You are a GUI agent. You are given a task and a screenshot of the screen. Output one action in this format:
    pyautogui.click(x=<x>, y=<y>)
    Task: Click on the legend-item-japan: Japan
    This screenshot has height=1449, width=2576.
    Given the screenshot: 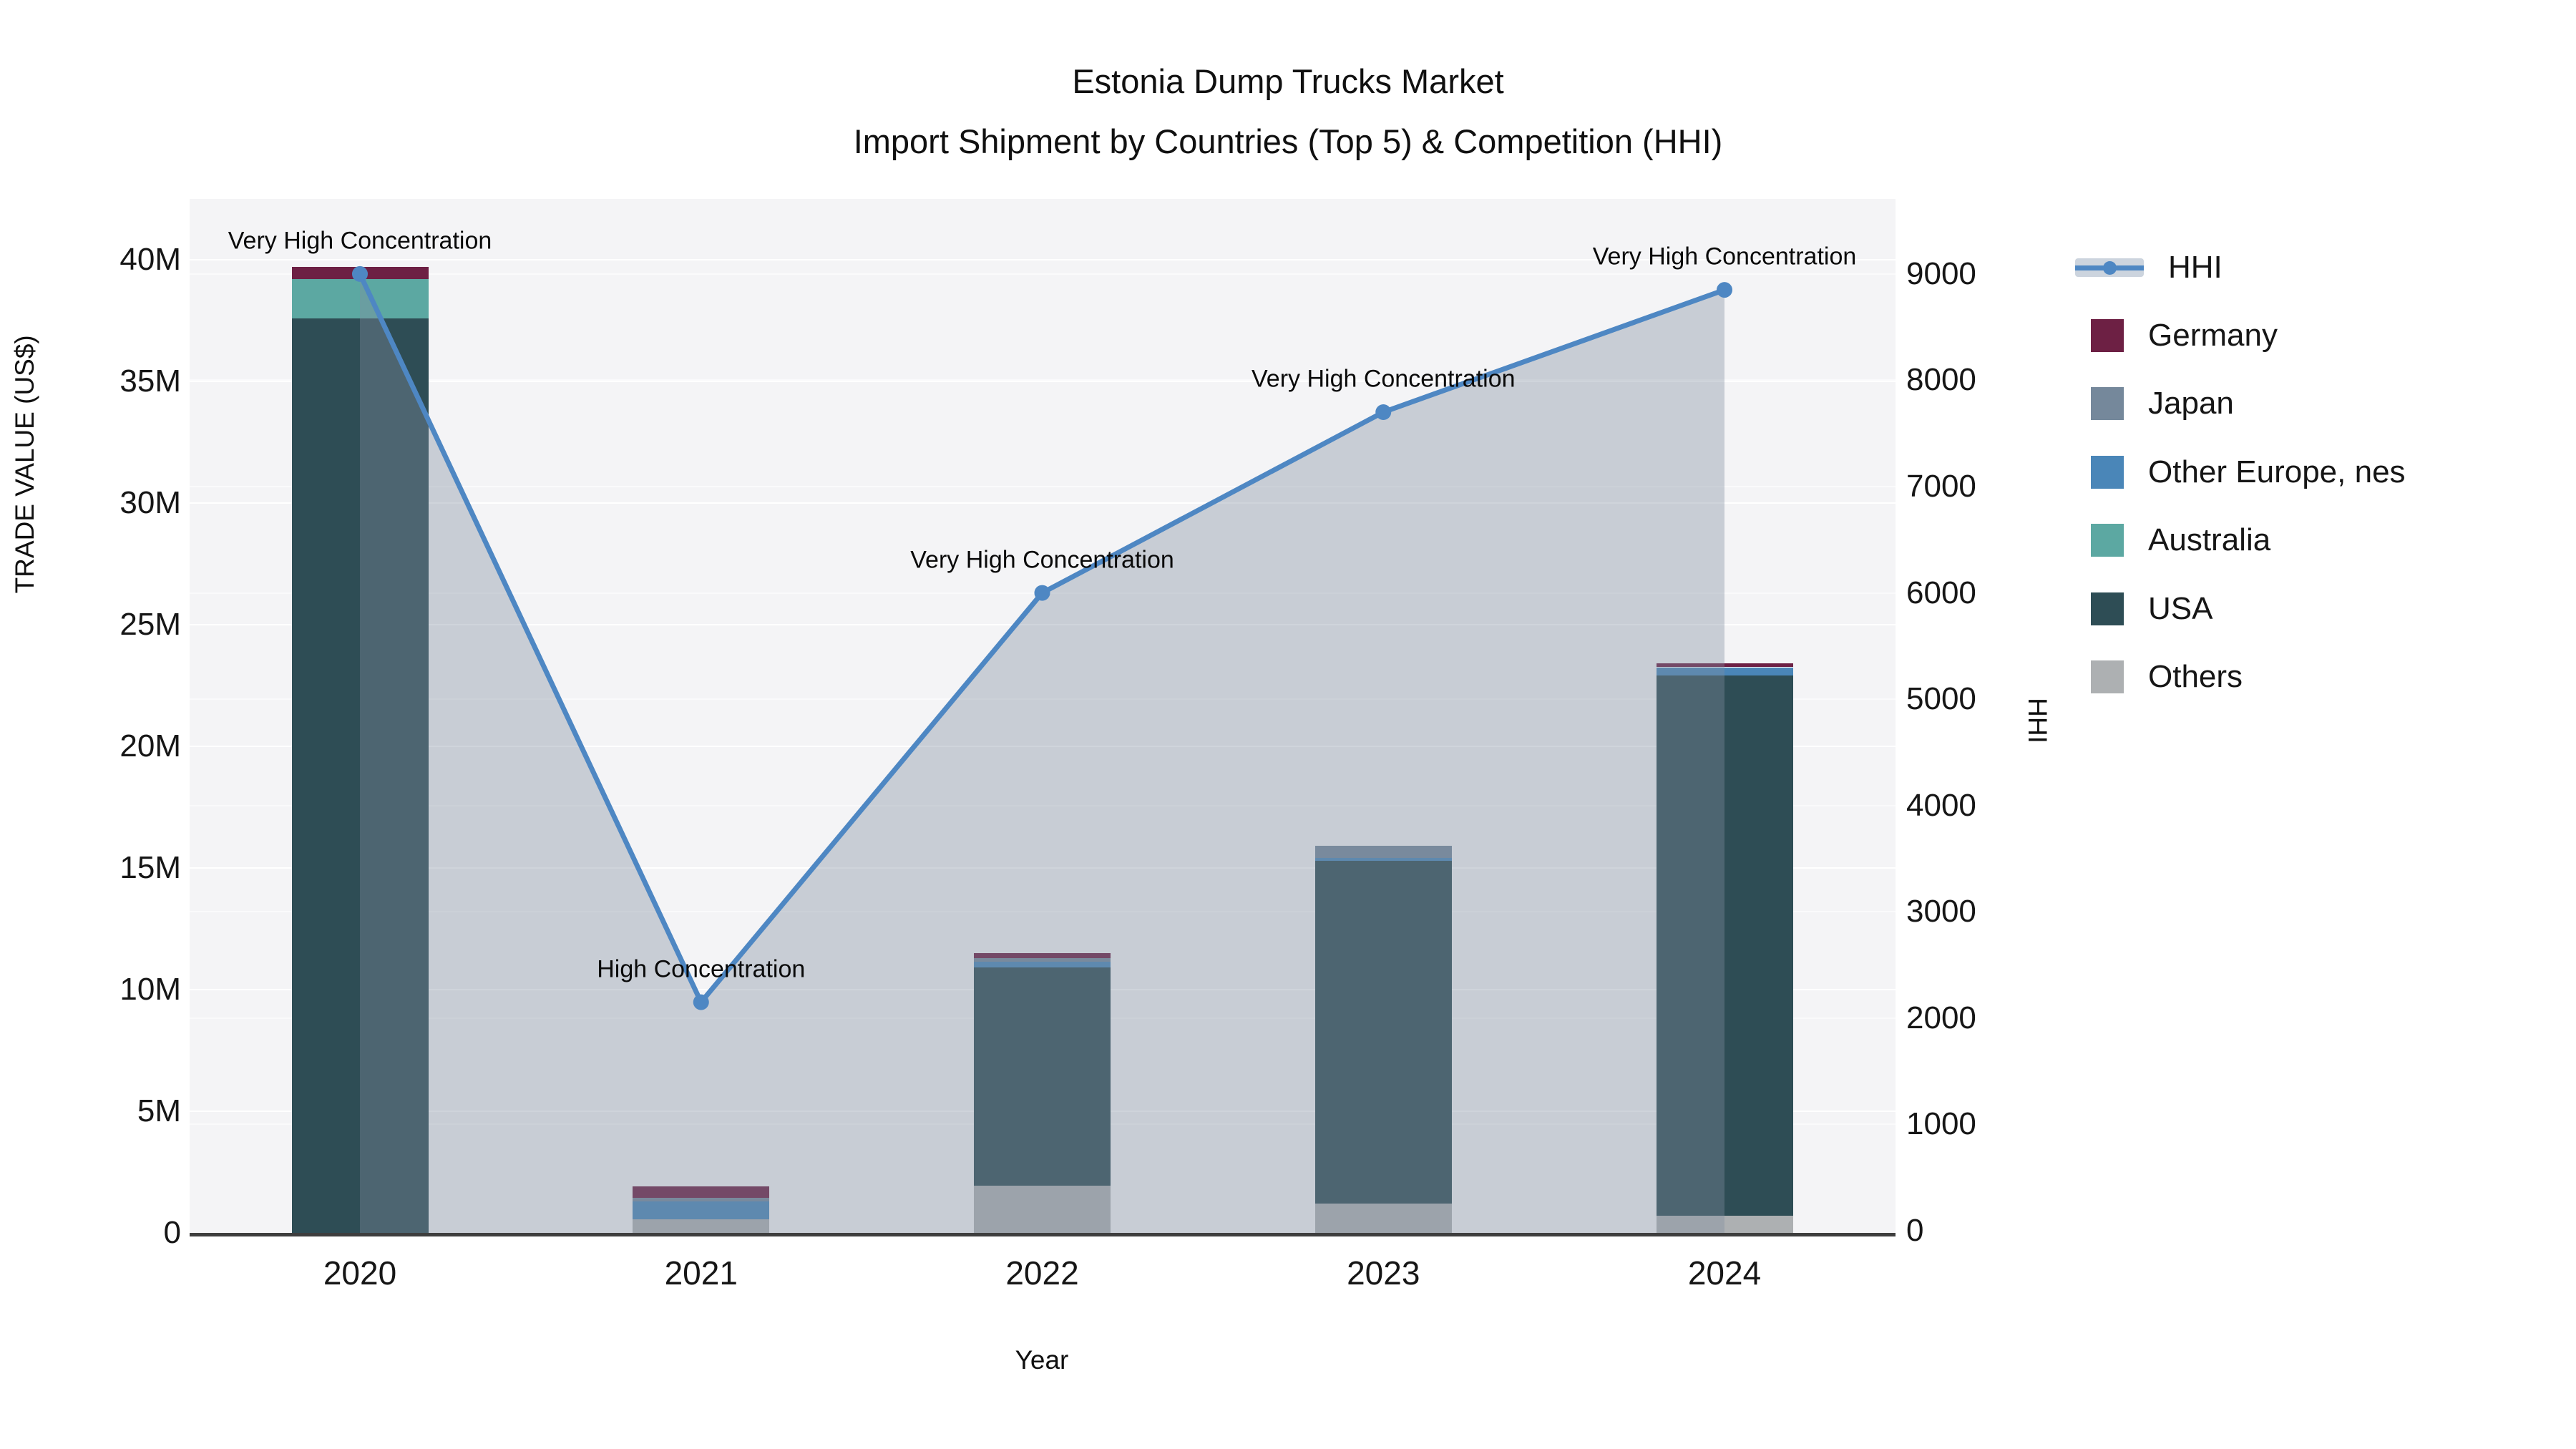 What is the action you would take?
    pyautogui.click(x=2154, y=404)
    